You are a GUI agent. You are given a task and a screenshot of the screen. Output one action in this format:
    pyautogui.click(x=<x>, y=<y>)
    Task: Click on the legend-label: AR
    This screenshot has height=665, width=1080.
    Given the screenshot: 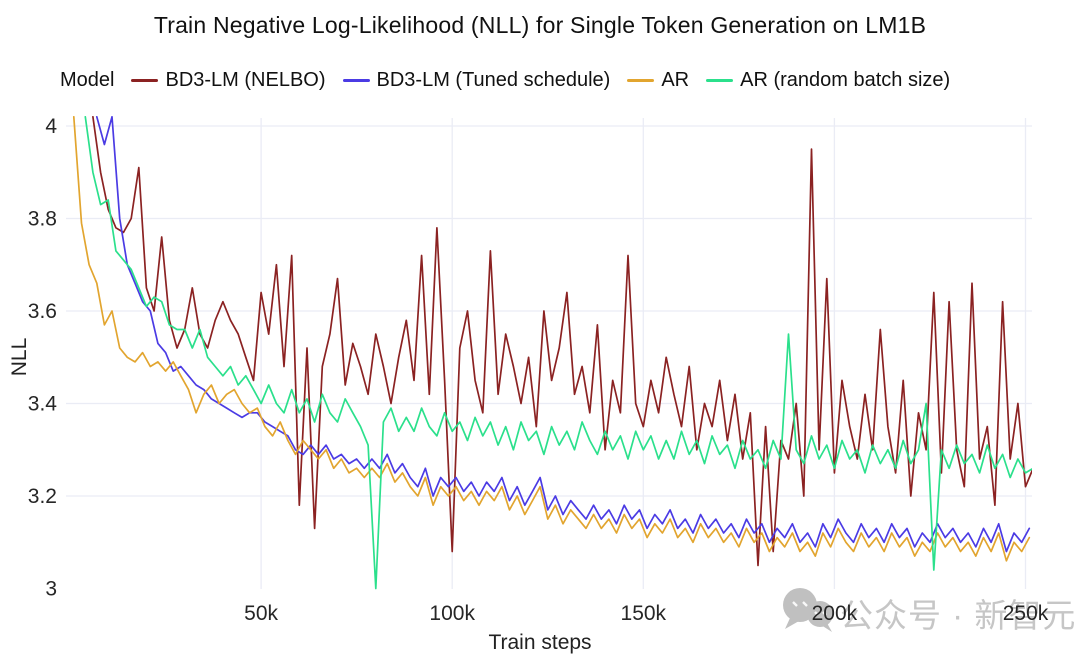 What is the action you would take?
    pyautogui.click(x=675, y=80)
    